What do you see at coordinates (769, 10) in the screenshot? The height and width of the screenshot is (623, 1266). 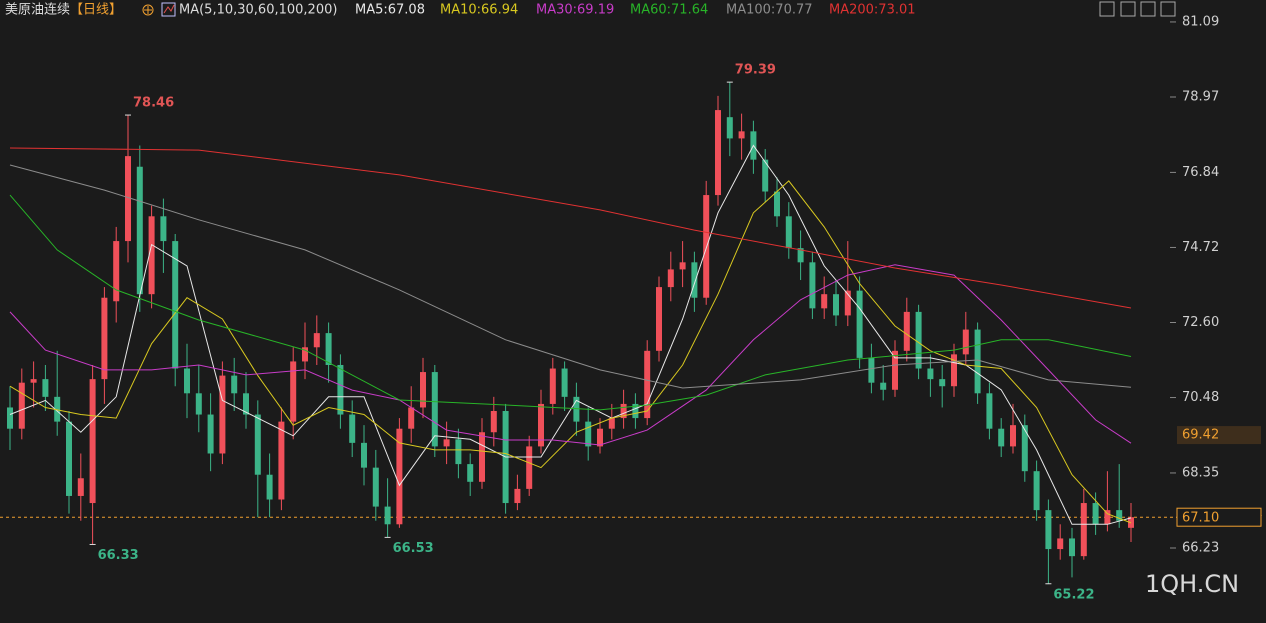 I see `legend-entry: MA100:70.77` at bounding box center [769, 10].